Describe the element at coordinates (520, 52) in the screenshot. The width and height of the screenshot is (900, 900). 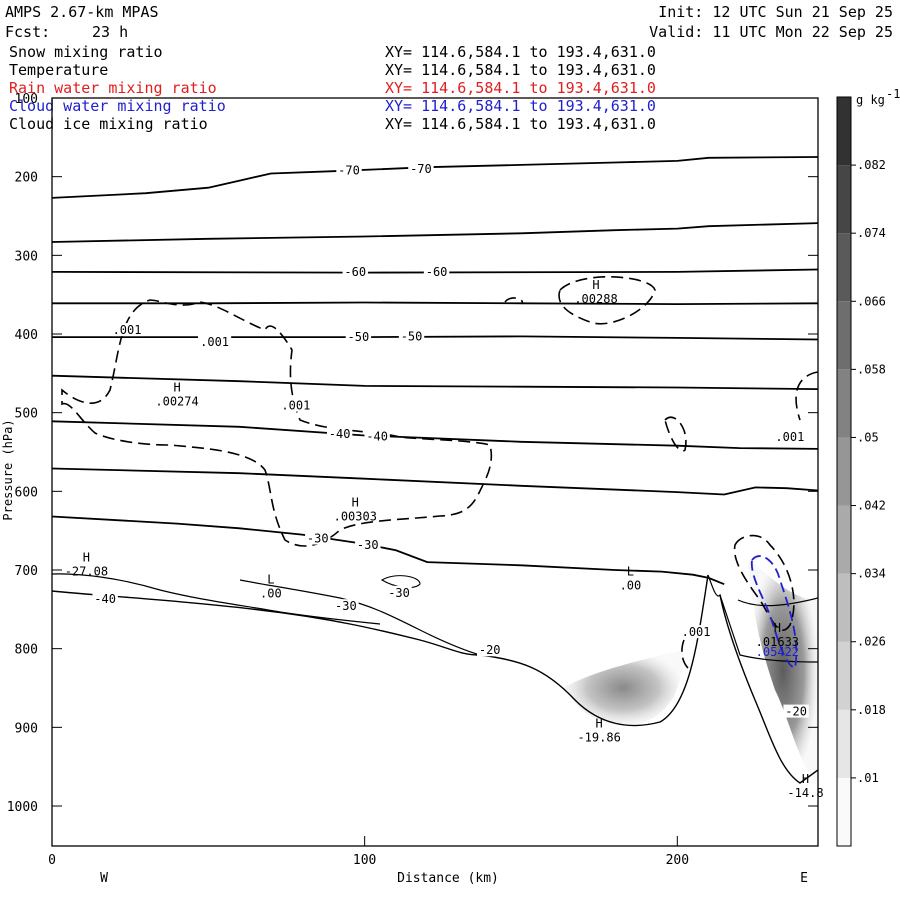
I see `field-coords-0: XY= 114.6,584.1 to 193.4,631.0` at that location.